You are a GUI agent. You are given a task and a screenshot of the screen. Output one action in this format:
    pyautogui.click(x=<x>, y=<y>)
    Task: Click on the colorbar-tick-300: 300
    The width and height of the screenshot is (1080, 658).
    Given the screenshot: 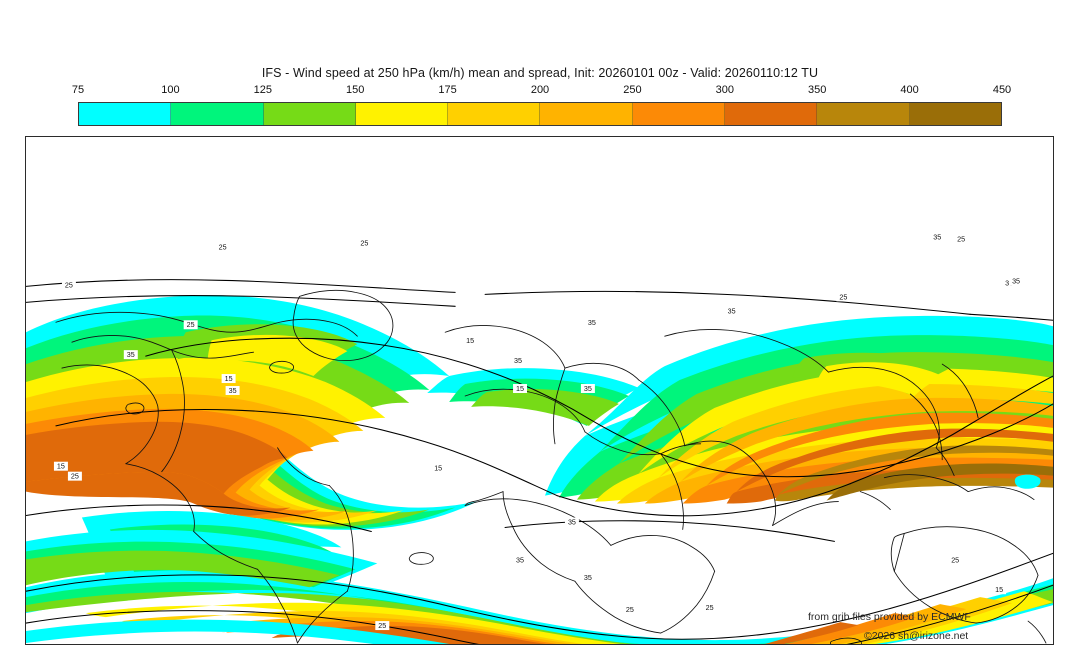 What is the action you would take?
    pyautogui.click(x=724, y=90)
    